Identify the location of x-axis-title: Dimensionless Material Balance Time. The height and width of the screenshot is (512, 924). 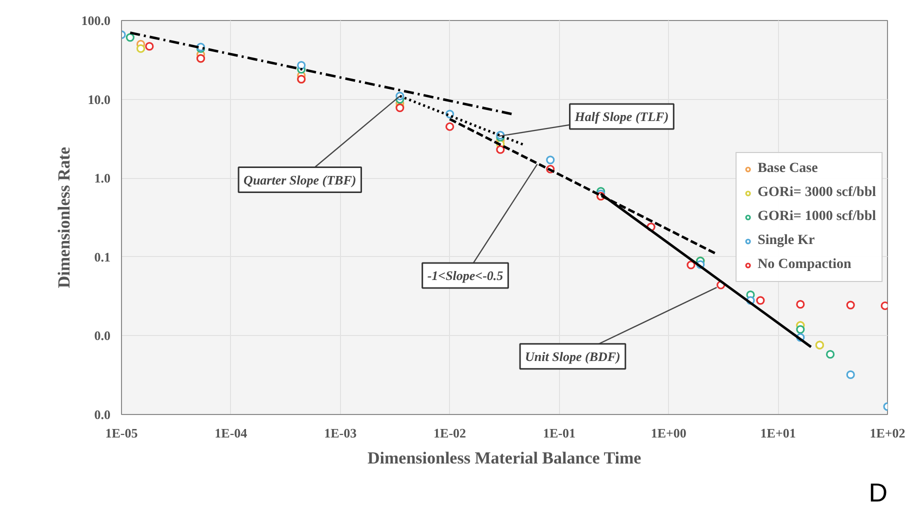
(504, 458).